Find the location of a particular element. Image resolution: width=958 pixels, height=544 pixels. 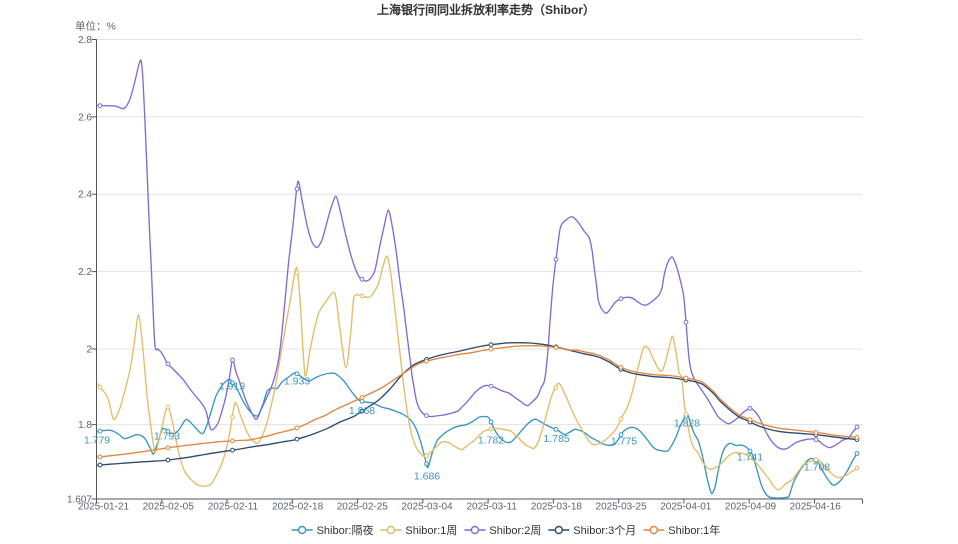

svg-text: 2025-03-04 is located at coordinates (427, 506).